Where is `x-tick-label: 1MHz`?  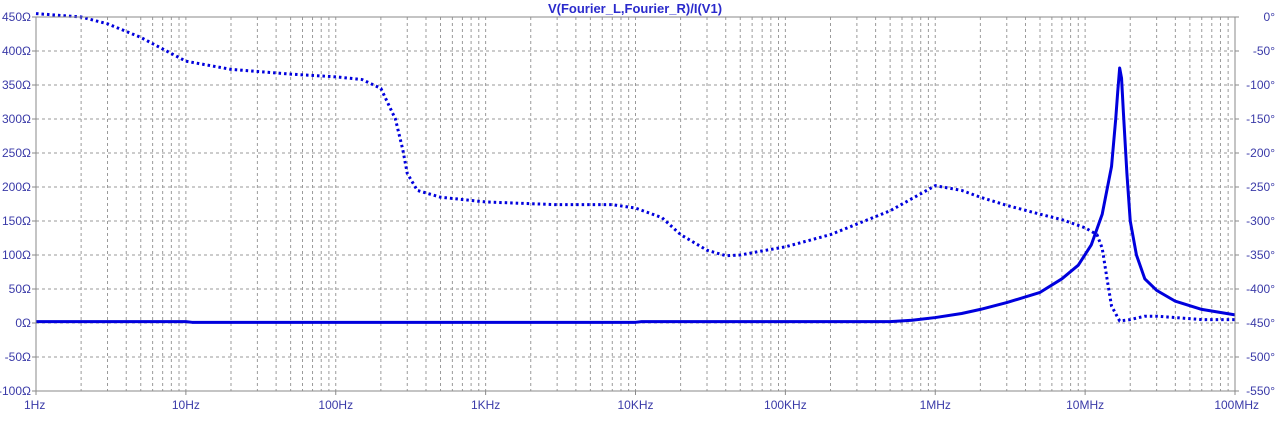 x-tick-label: 1MHz is located at coordinates (935, 405).